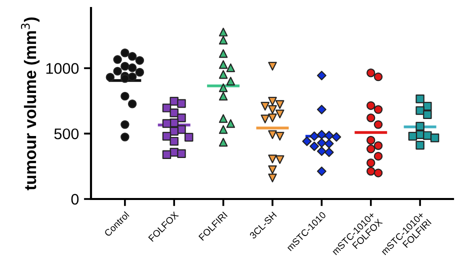 The height and width of the screenshot is (262, 467). What do you see at coordinates (30, 103) in the screenshot?
I see `y-axis-title: tumour volume (mm$^{3}$)` at bounding box center [30, 103].